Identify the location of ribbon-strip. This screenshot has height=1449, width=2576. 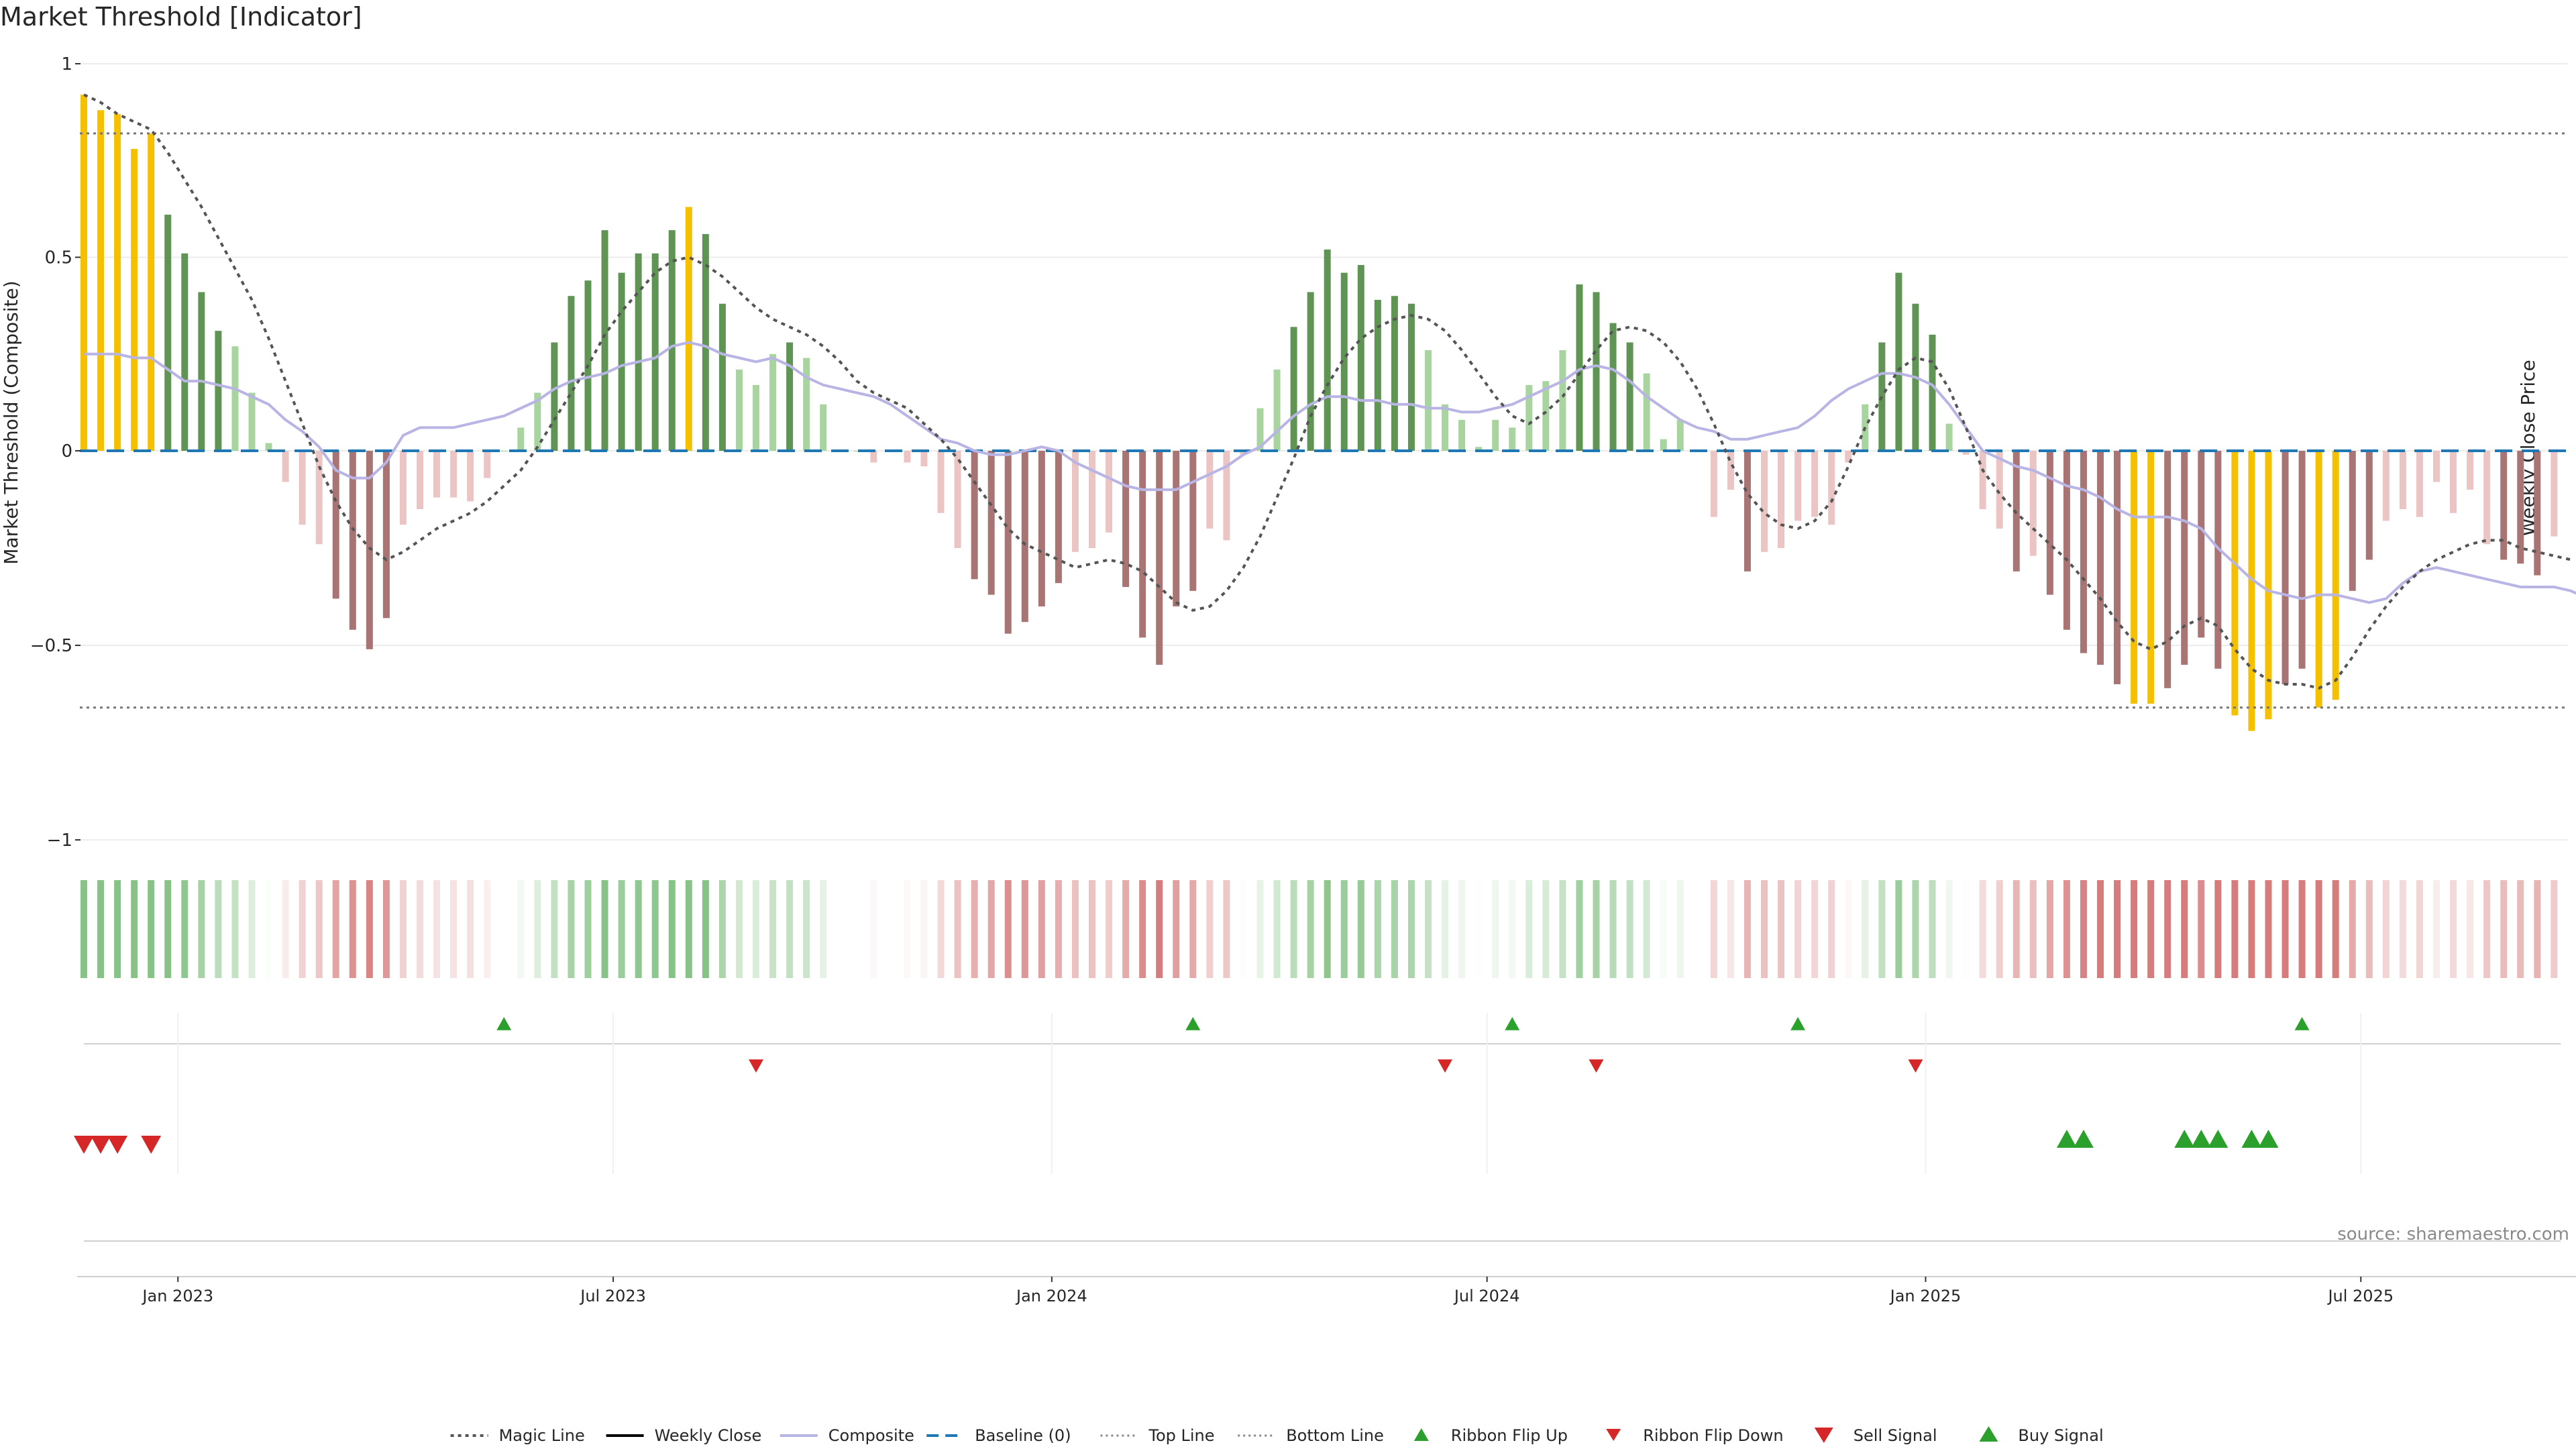
(1319, 929).